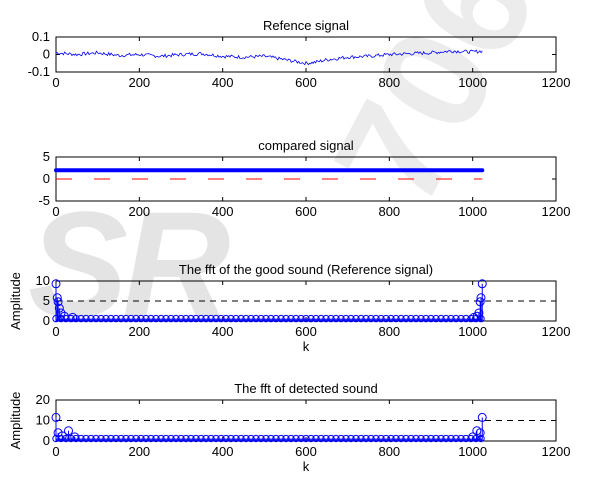 This screenshot has width=595, height=485. I want to click on stem-band, so click(268, 438).